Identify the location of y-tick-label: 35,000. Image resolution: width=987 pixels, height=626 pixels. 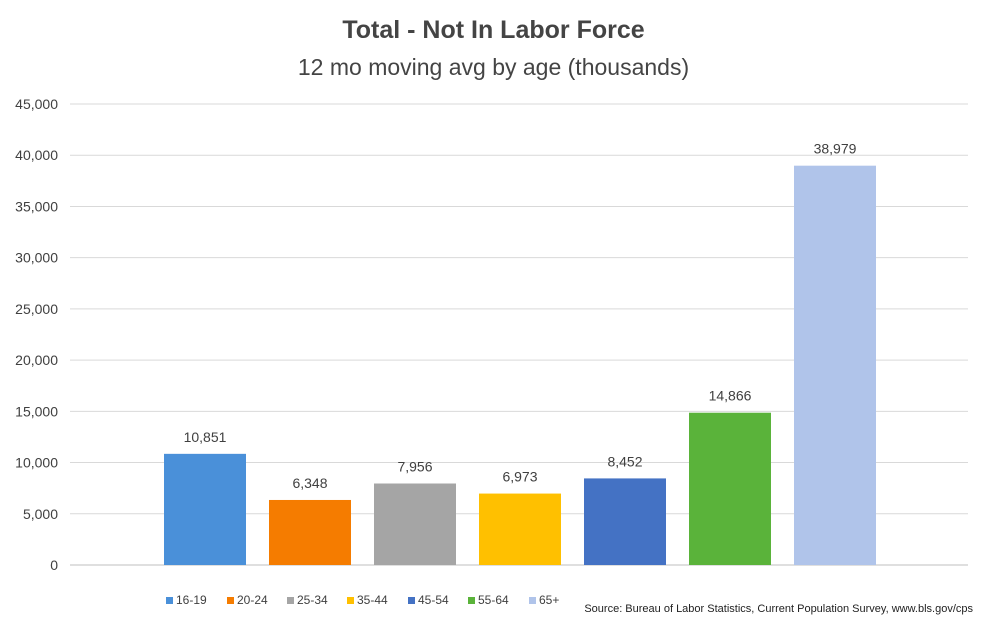
(36, 206).